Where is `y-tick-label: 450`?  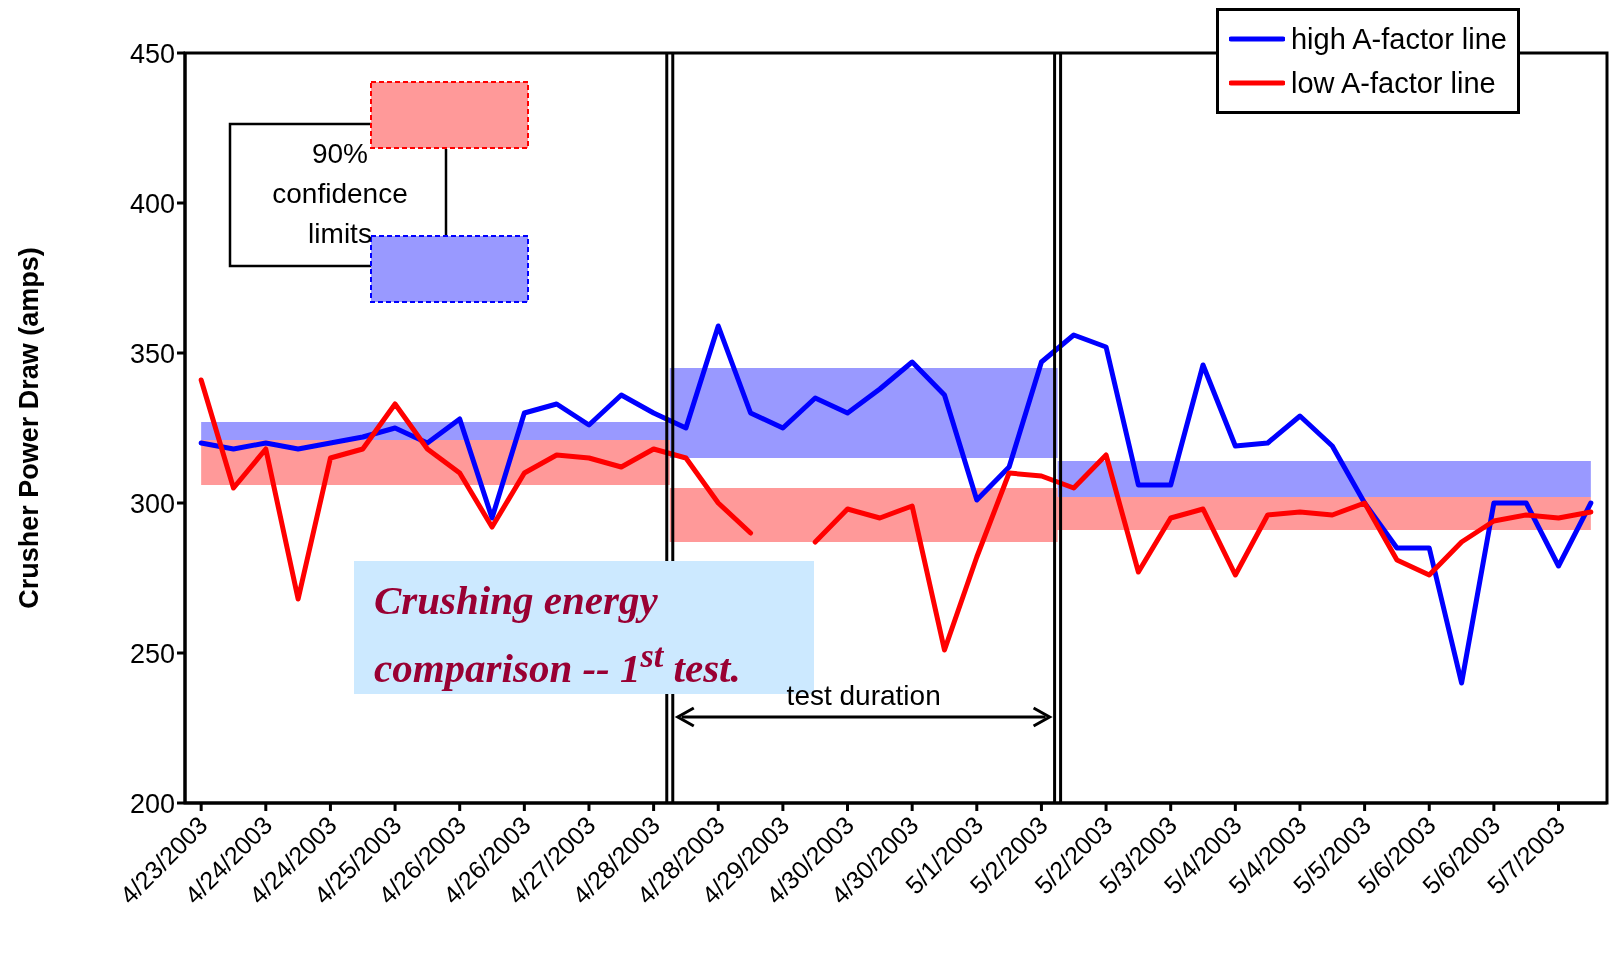 y-tick-label: 450 is located at coordinates (152, 53).